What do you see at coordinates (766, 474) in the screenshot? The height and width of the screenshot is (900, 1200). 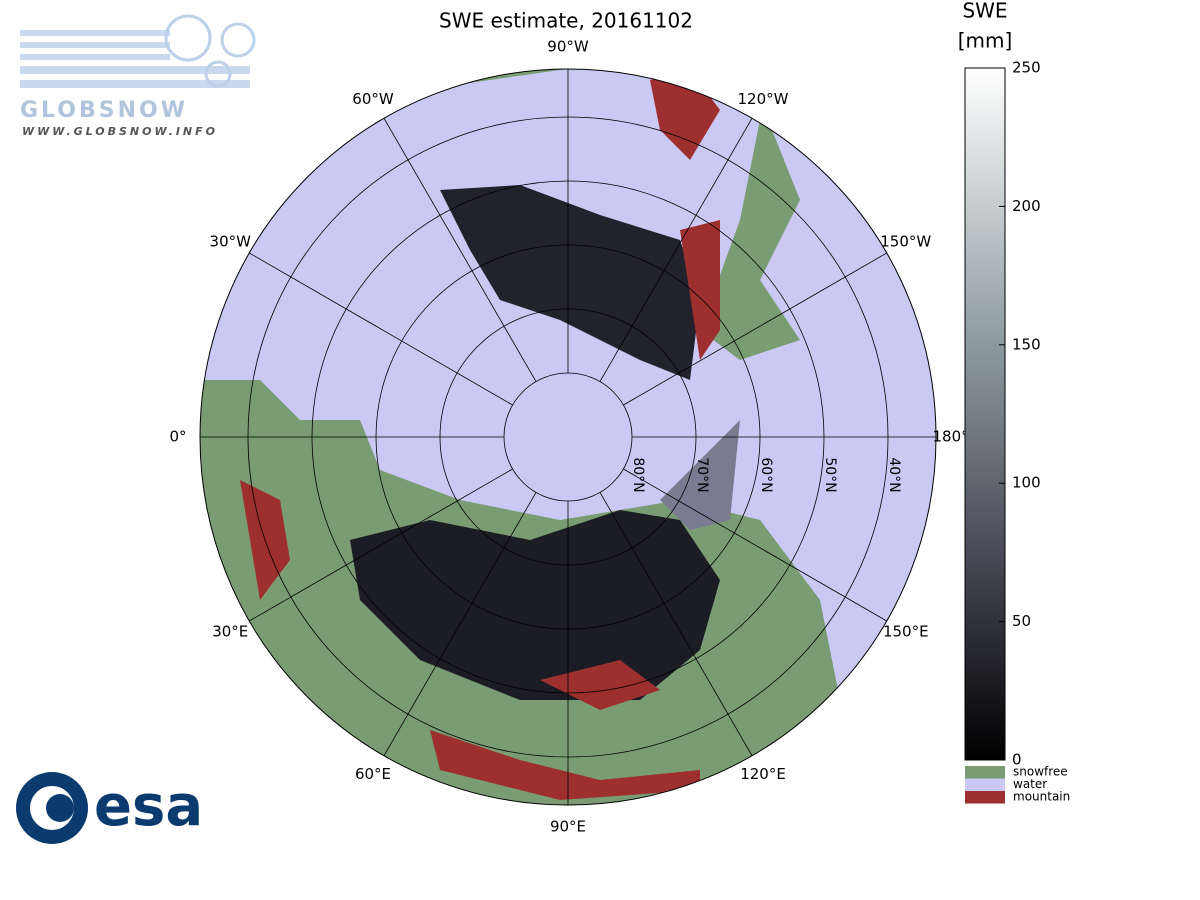 I see `parallel-label: 60°N` at bounding box center [766, 474].